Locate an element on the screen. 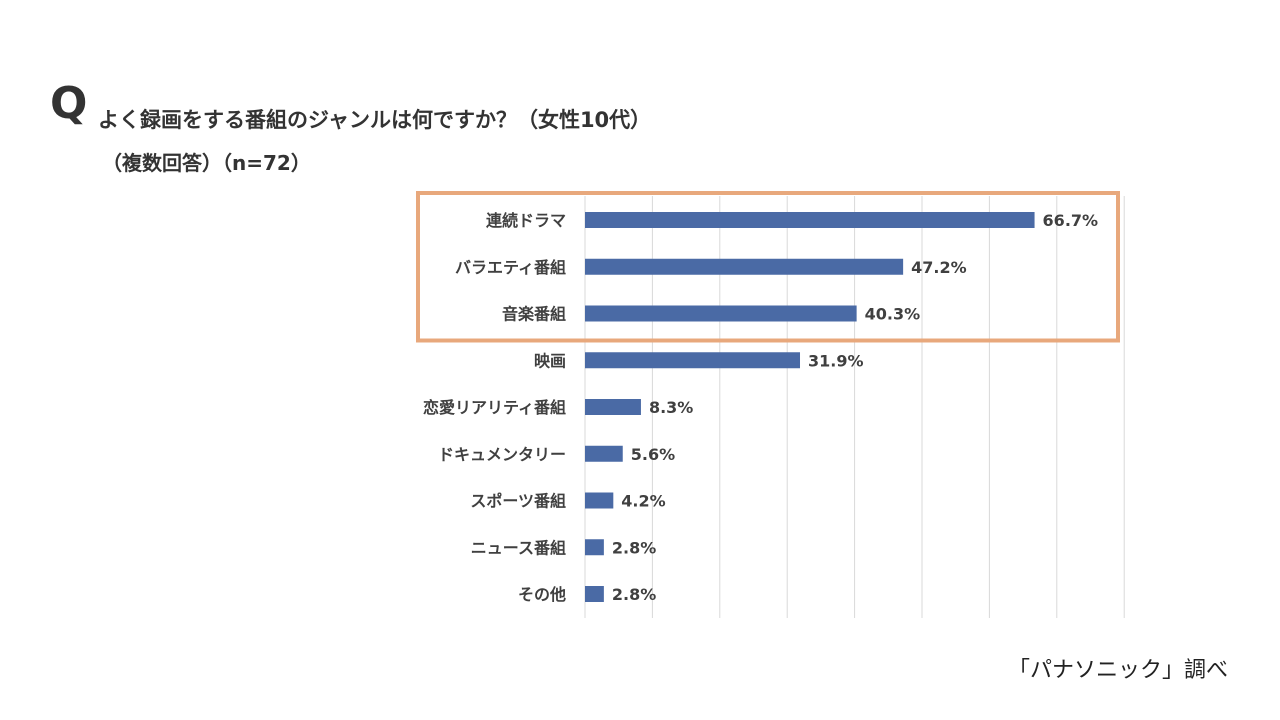 The height and width of the screenshot is (720, 1280). question-title: よく録画をする番組のジャンルは何ですか？（女性10代） is located at coordinates (375, 120).